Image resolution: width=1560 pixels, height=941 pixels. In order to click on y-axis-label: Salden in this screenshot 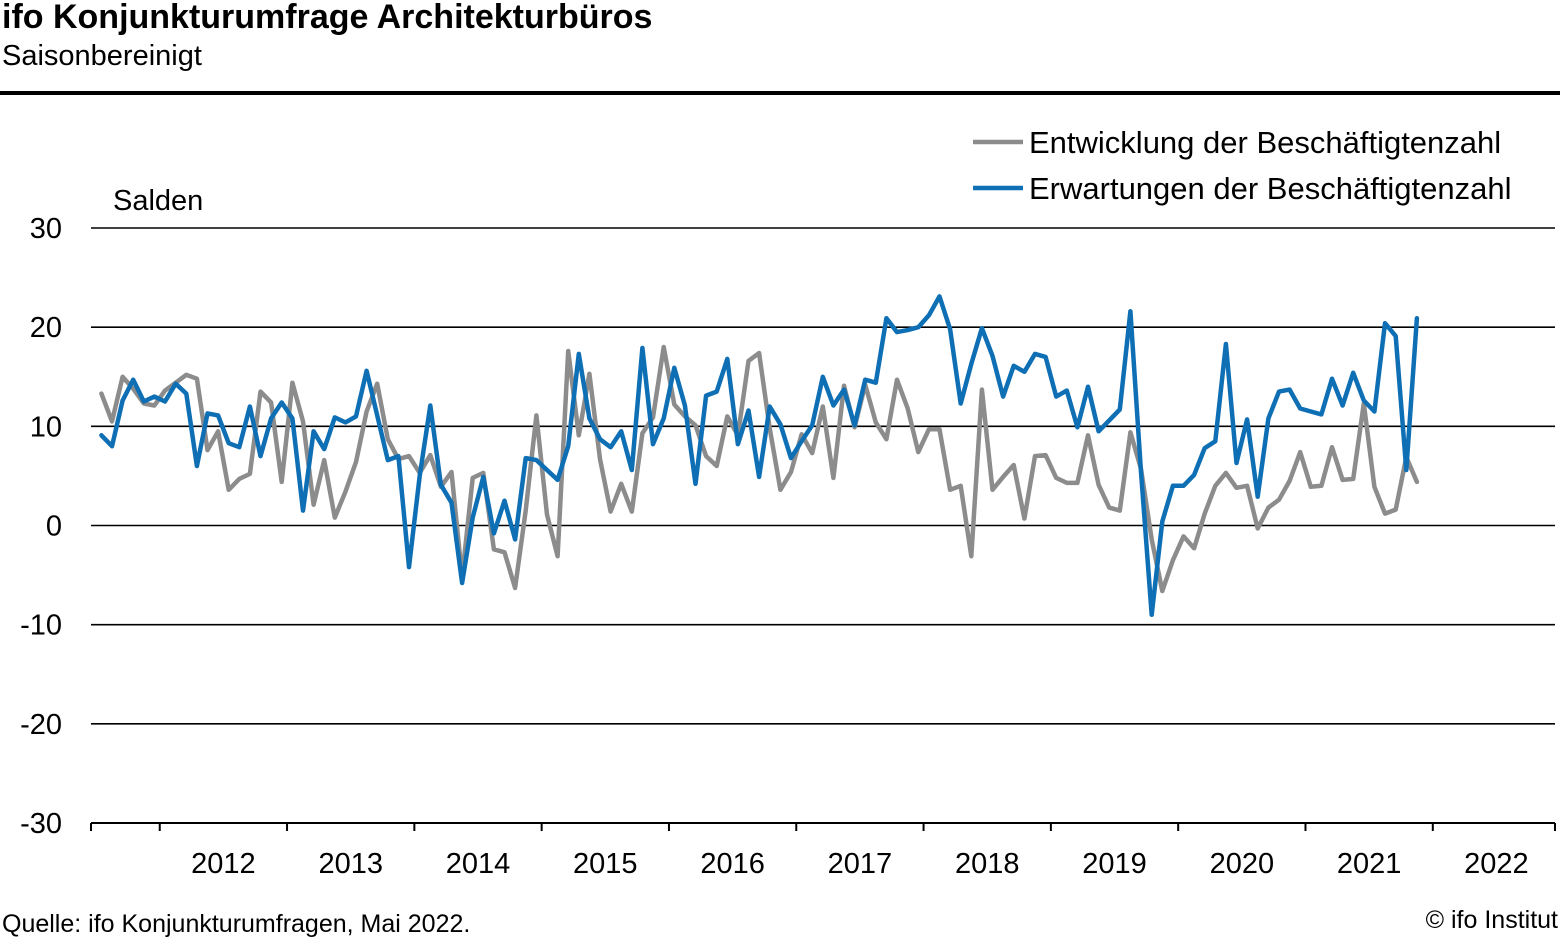, I will do `click(158, 201)`.